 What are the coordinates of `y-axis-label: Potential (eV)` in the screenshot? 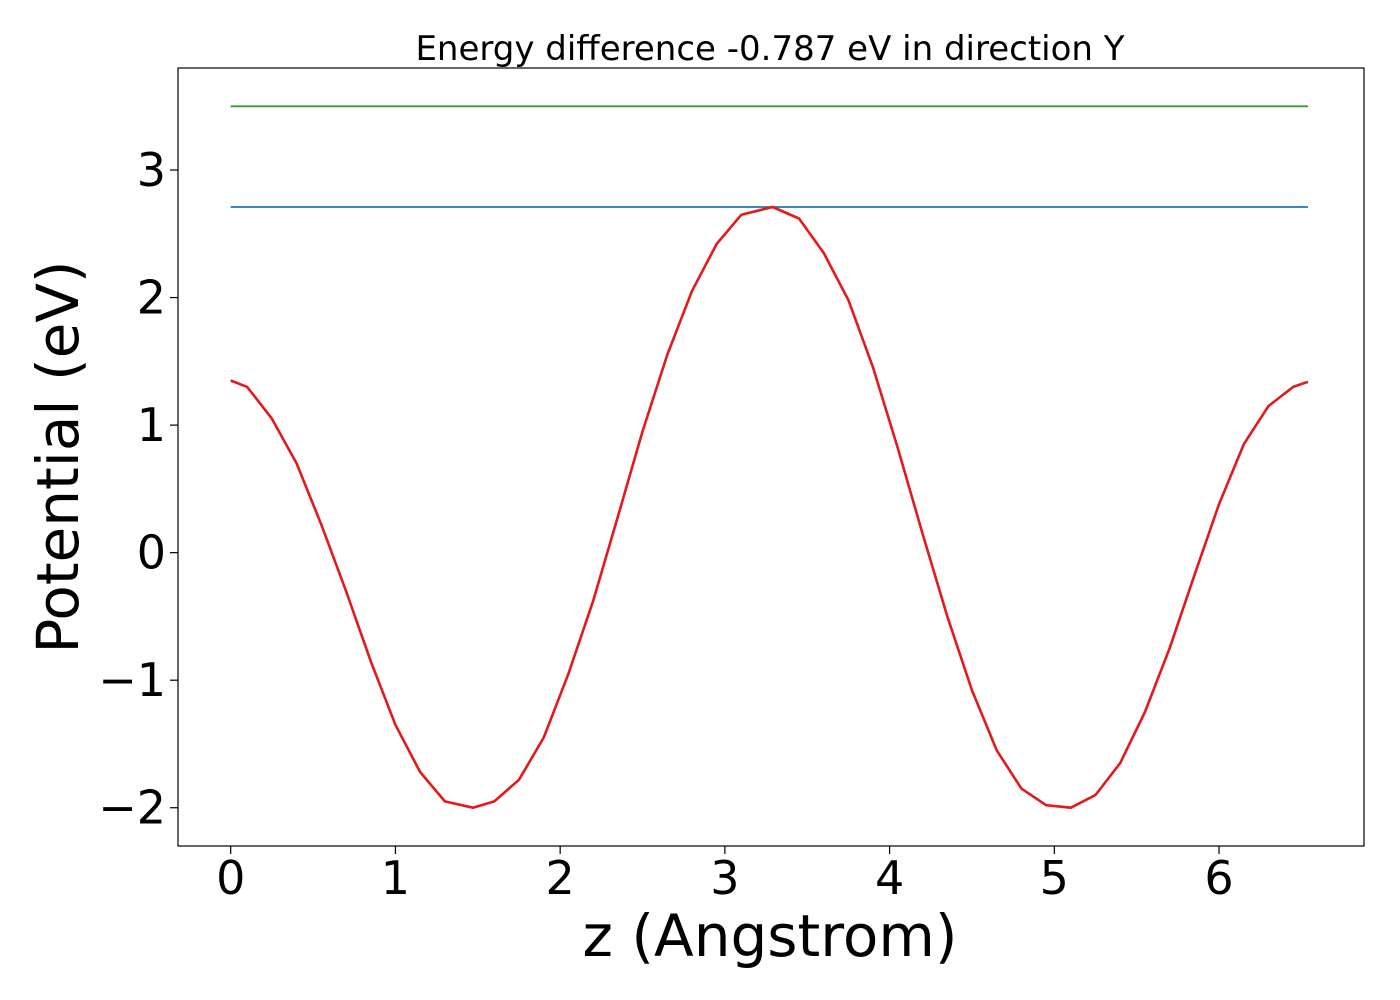 It's located at (58, 456).